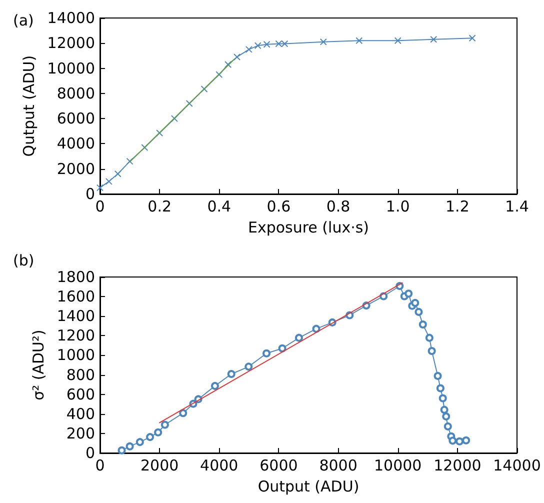 This screenshot has height=503, width=544. What do you see at coordinates (517, 465) in the screenshot?
I see `x-tick-label: 14000` at bounding box center [517, 465].